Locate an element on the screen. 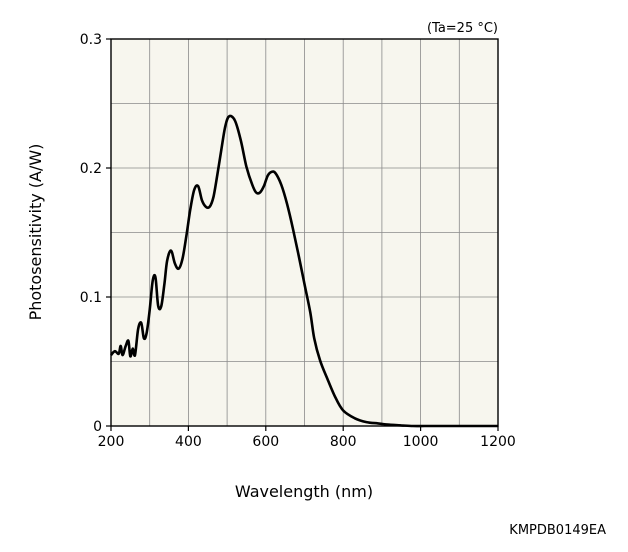  x-axis-title: Wavelength (nm) is located at coordinates (304, 491).